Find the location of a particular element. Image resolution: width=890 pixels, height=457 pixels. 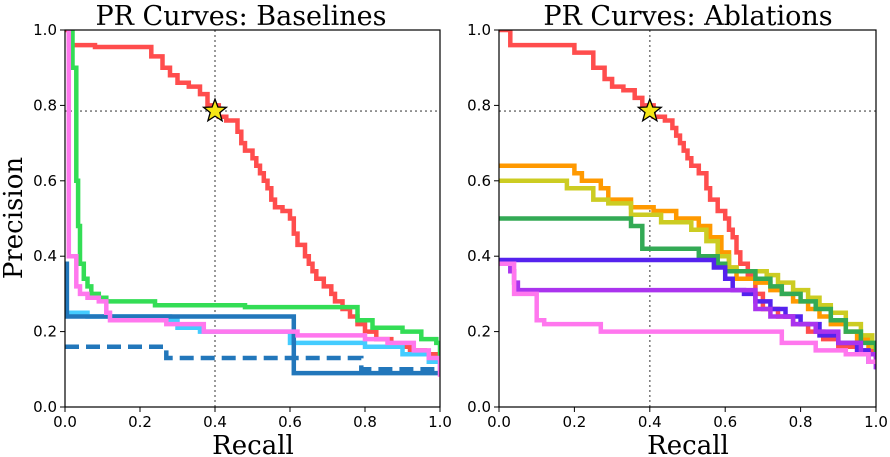

baselines-x-tick-label: 0.0 is located at coordinates (65, 422).